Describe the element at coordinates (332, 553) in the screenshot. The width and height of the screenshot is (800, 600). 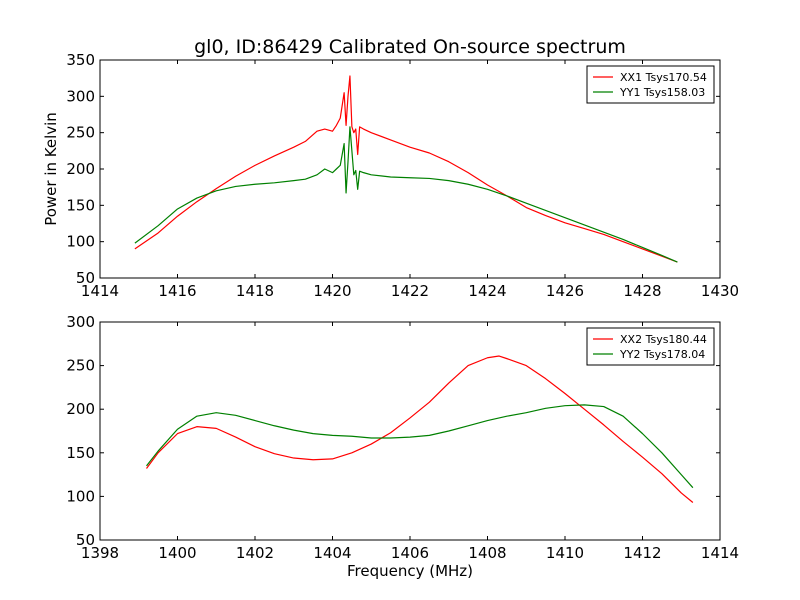
I see `x-tick-label: 1404` at that location.